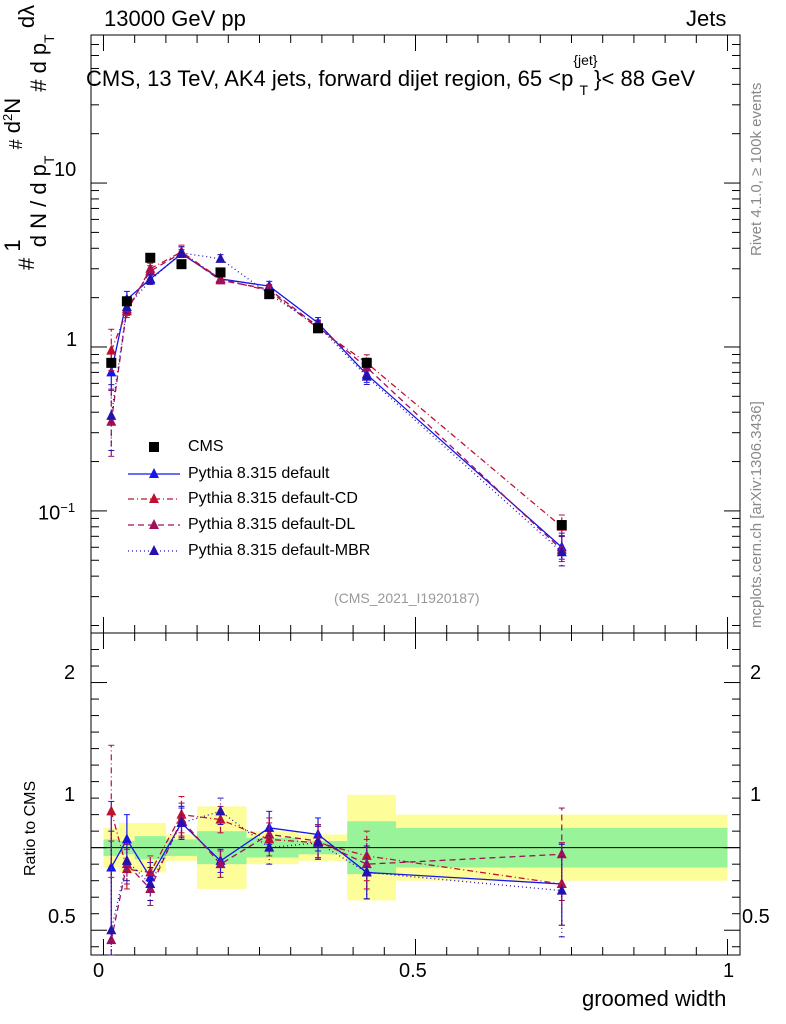  I want to click on ratio-tick-label-2-left: 2, so click(70, 673).